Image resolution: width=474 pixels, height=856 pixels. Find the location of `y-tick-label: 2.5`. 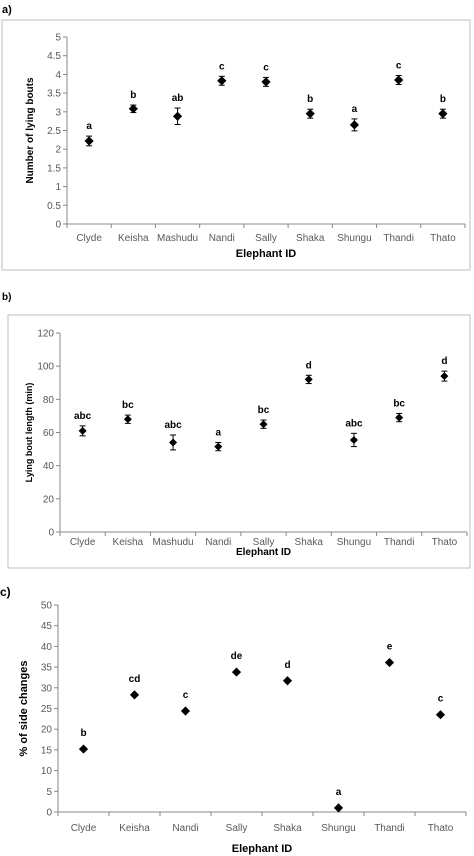

y-tick-label: 2.5 is located at coordinates (54, 131).